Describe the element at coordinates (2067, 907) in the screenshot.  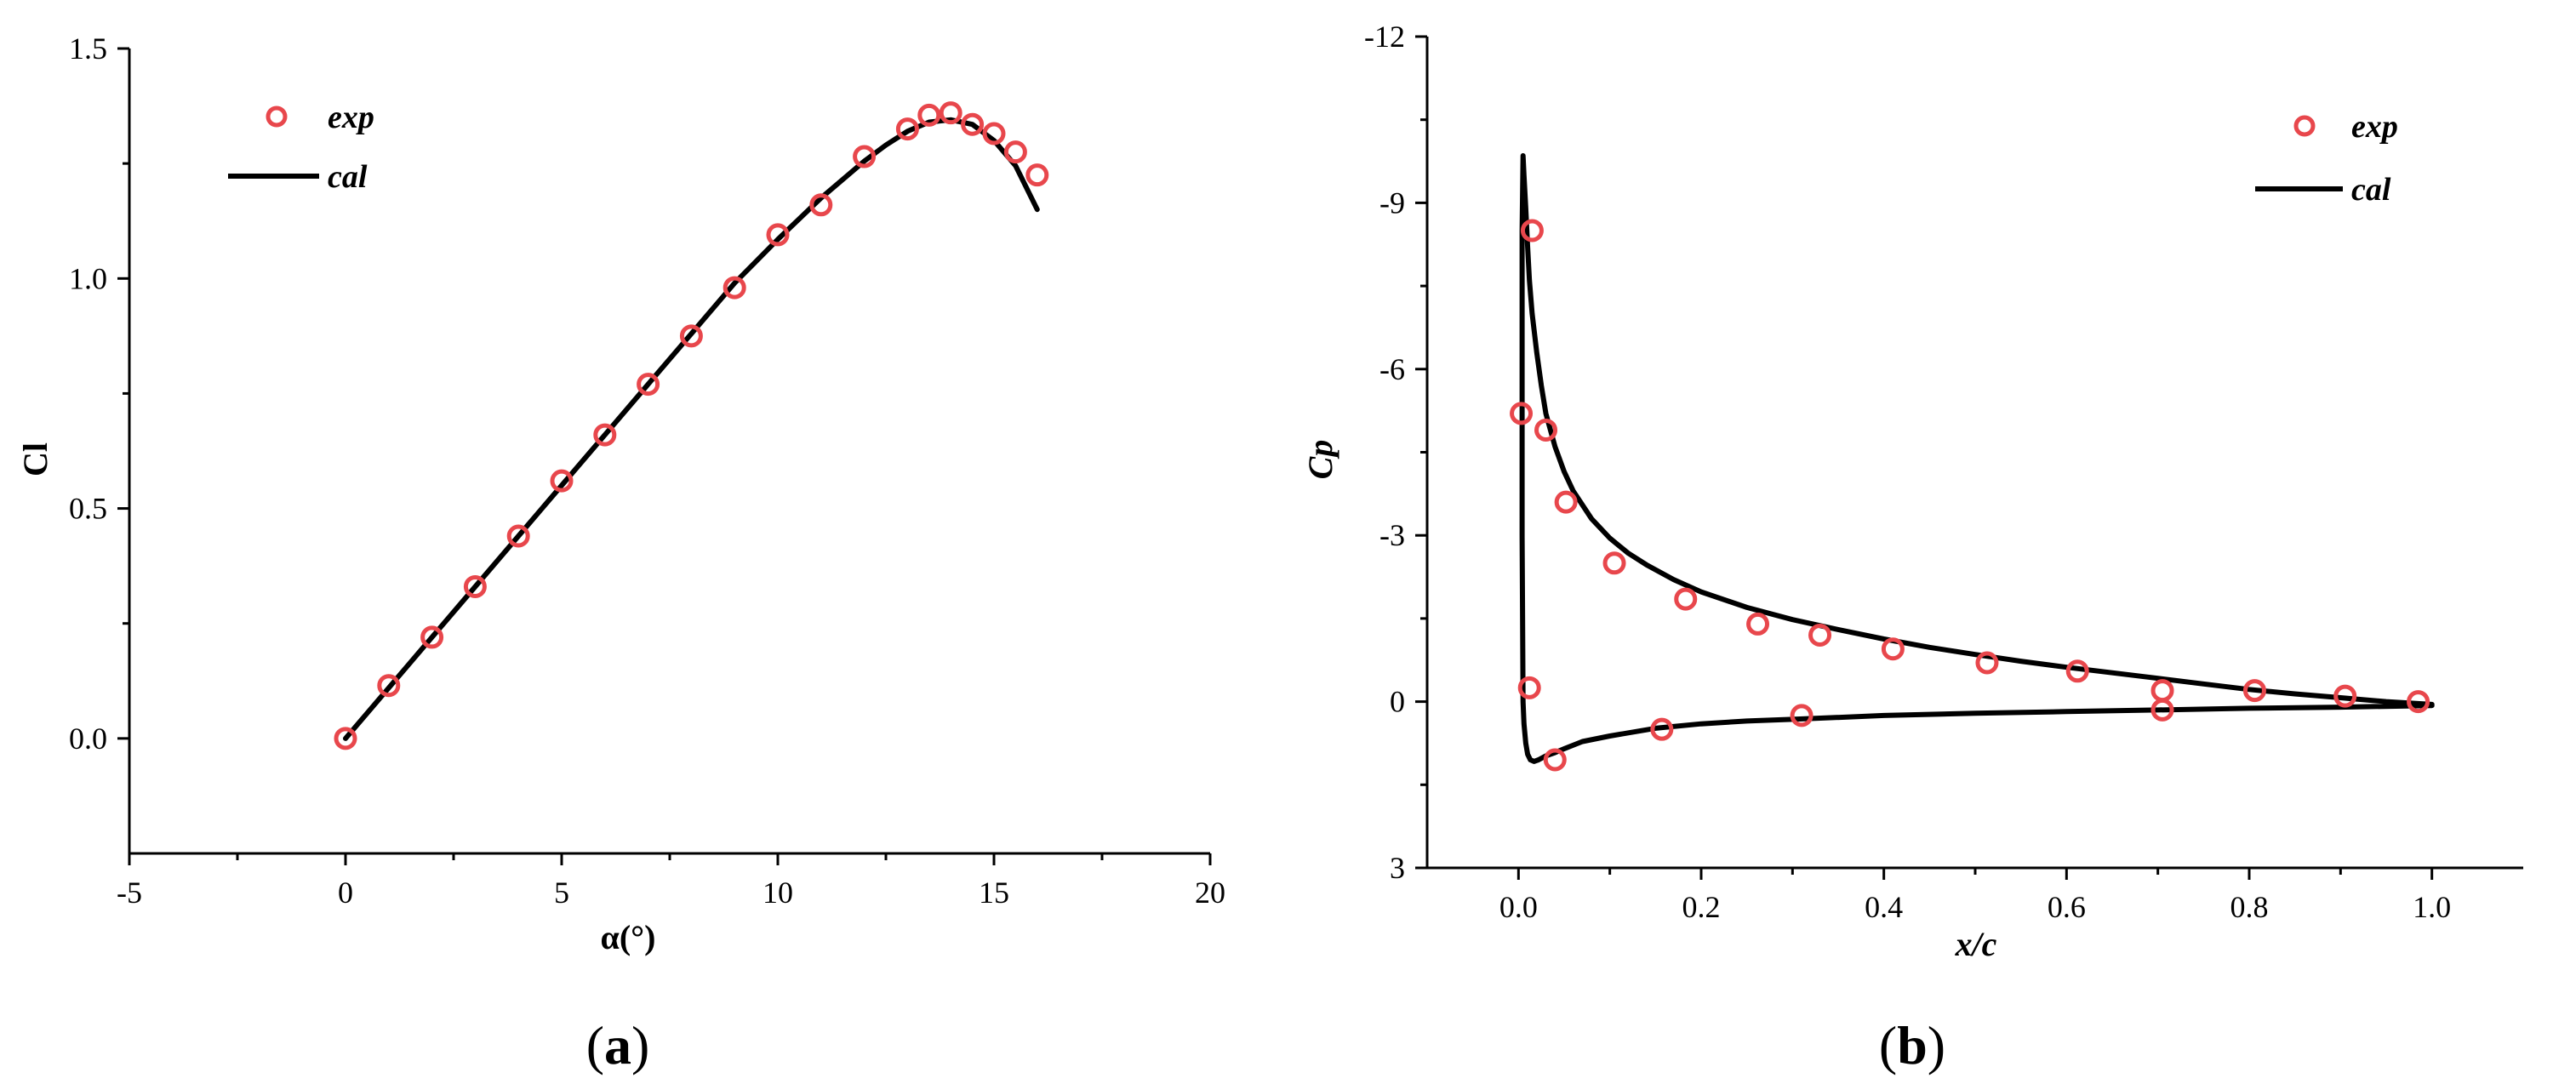
I see `x-tick-label: 0.6` at that location.